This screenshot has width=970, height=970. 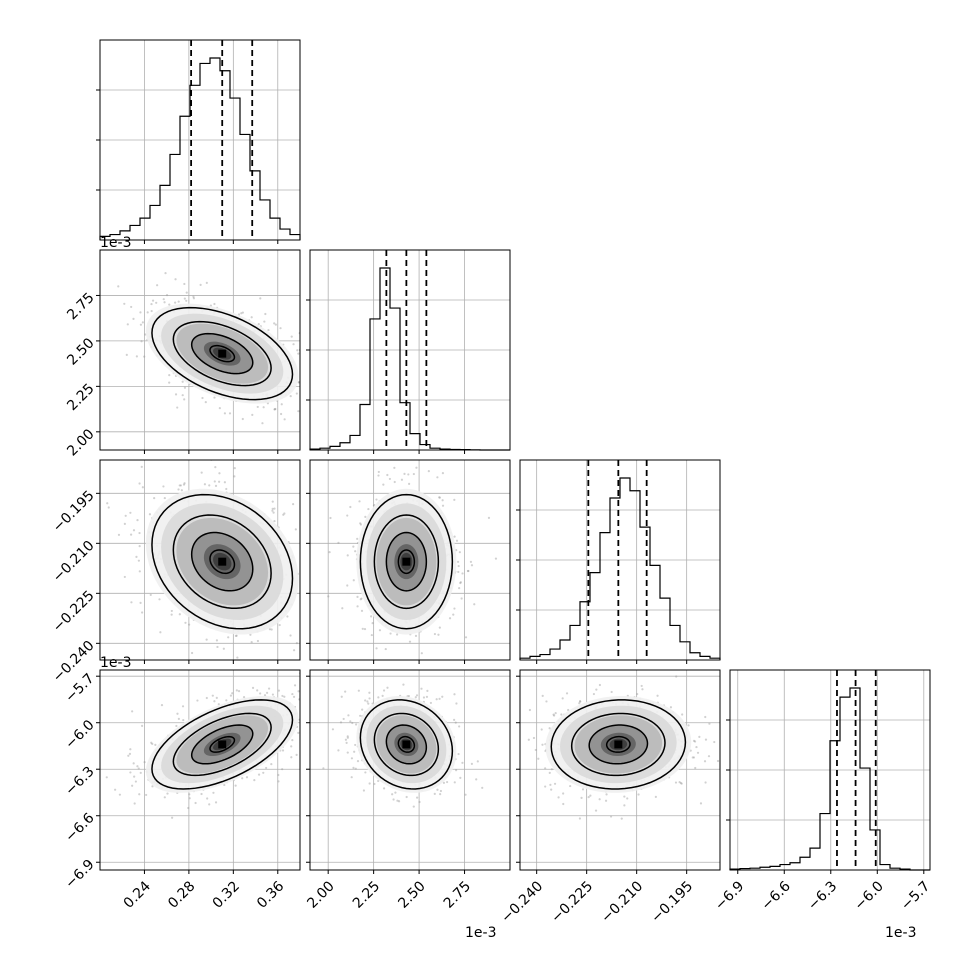 I want to click on x-tick-label: 0.32, so click(x=226, y=894).